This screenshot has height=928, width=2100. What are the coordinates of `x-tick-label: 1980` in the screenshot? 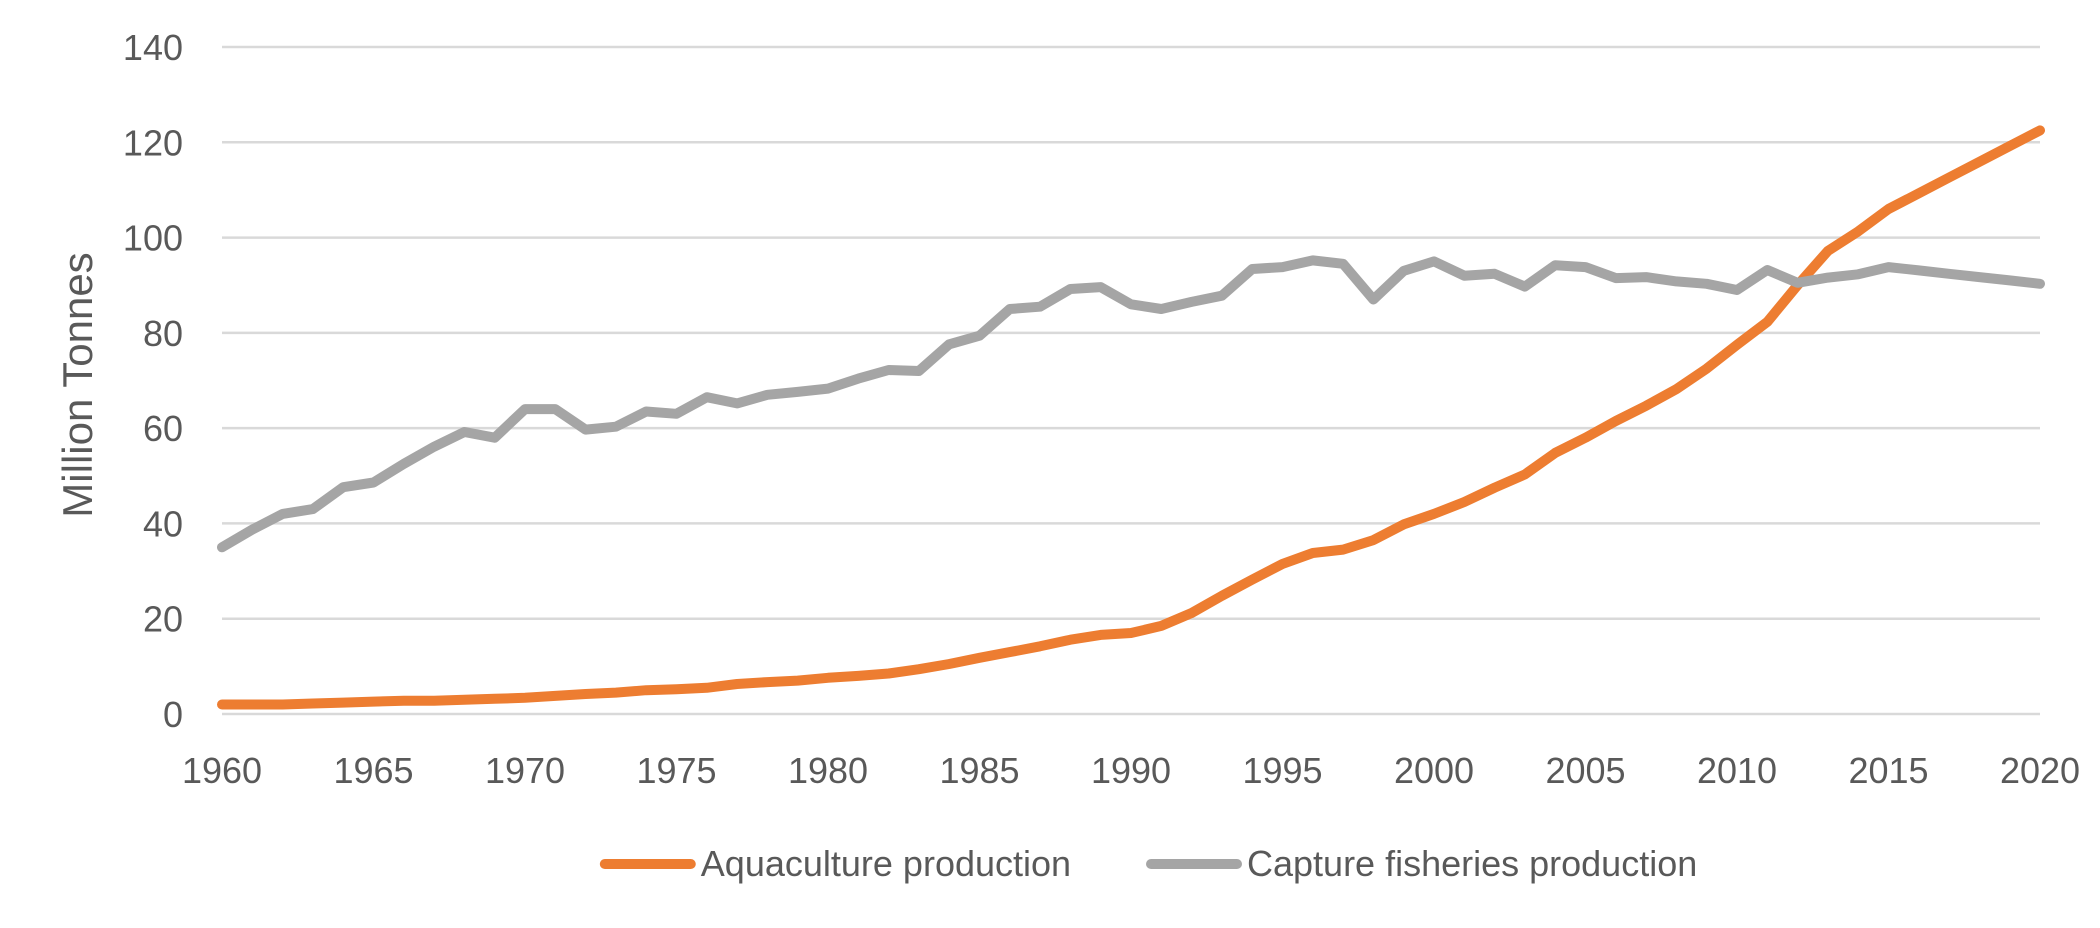 It's located at (828, 770).